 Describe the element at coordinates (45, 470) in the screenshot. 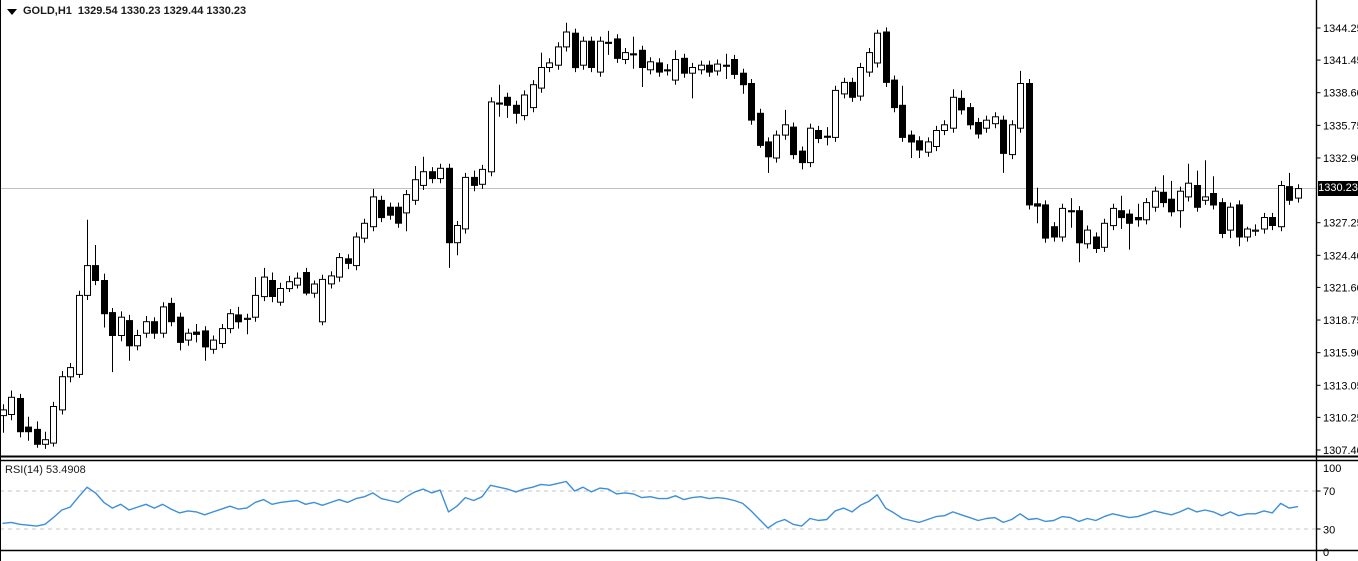

I see `rsi-indicator-label: RSI(14) 53.4908` at that location.